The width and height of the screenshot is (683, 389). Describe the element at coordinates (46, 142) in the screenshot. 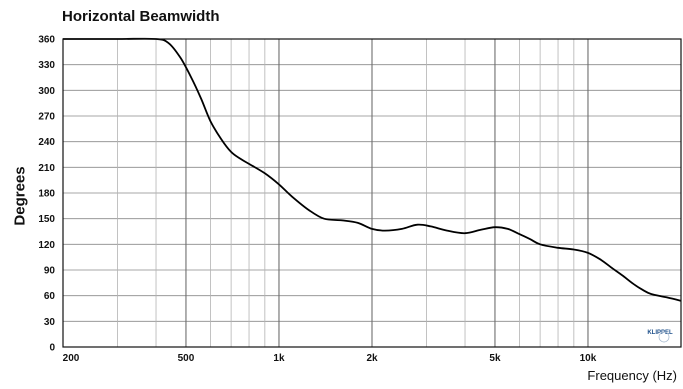

I see `y-tick-label: 240` at that location.